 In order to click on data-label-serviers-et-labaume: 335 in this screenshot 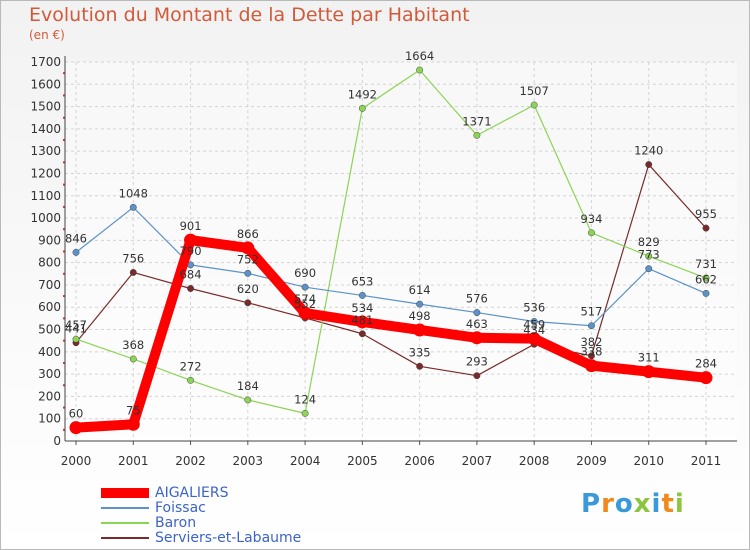, I will do `click(420, 352)`.